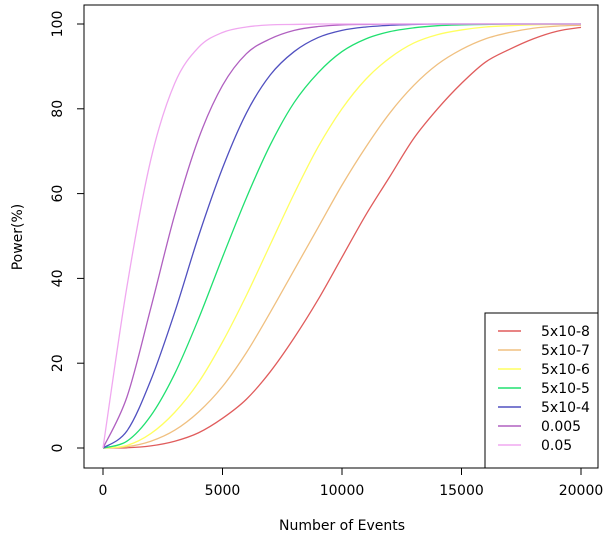  What do you see at coordinates (561, 427) in the screenshot?
I see `legend-label: 0.005` at bounding box center [561, 427].